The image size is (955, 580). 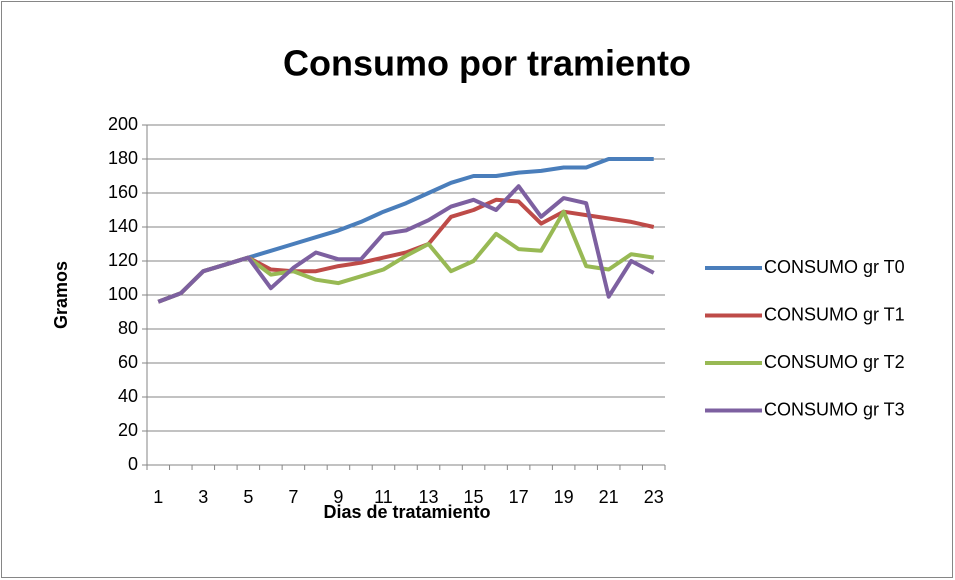 I want to click on legend-label: CONSUMO gr T0, so click(x=834, y=267).